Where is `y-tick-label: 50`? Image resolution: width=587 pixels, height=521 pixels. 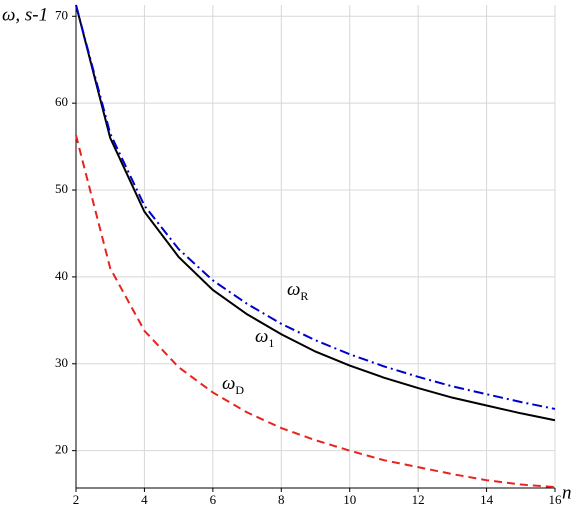 y-tick-label: 50 is located at coordinates (61, 188).